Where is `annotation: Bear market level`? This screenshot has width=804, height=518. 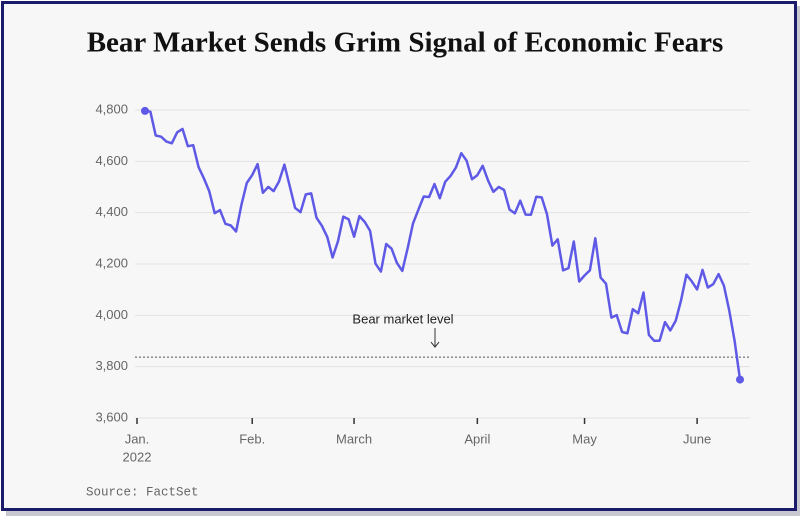
annotation: Bear market level is located at coordinates (402, 318).